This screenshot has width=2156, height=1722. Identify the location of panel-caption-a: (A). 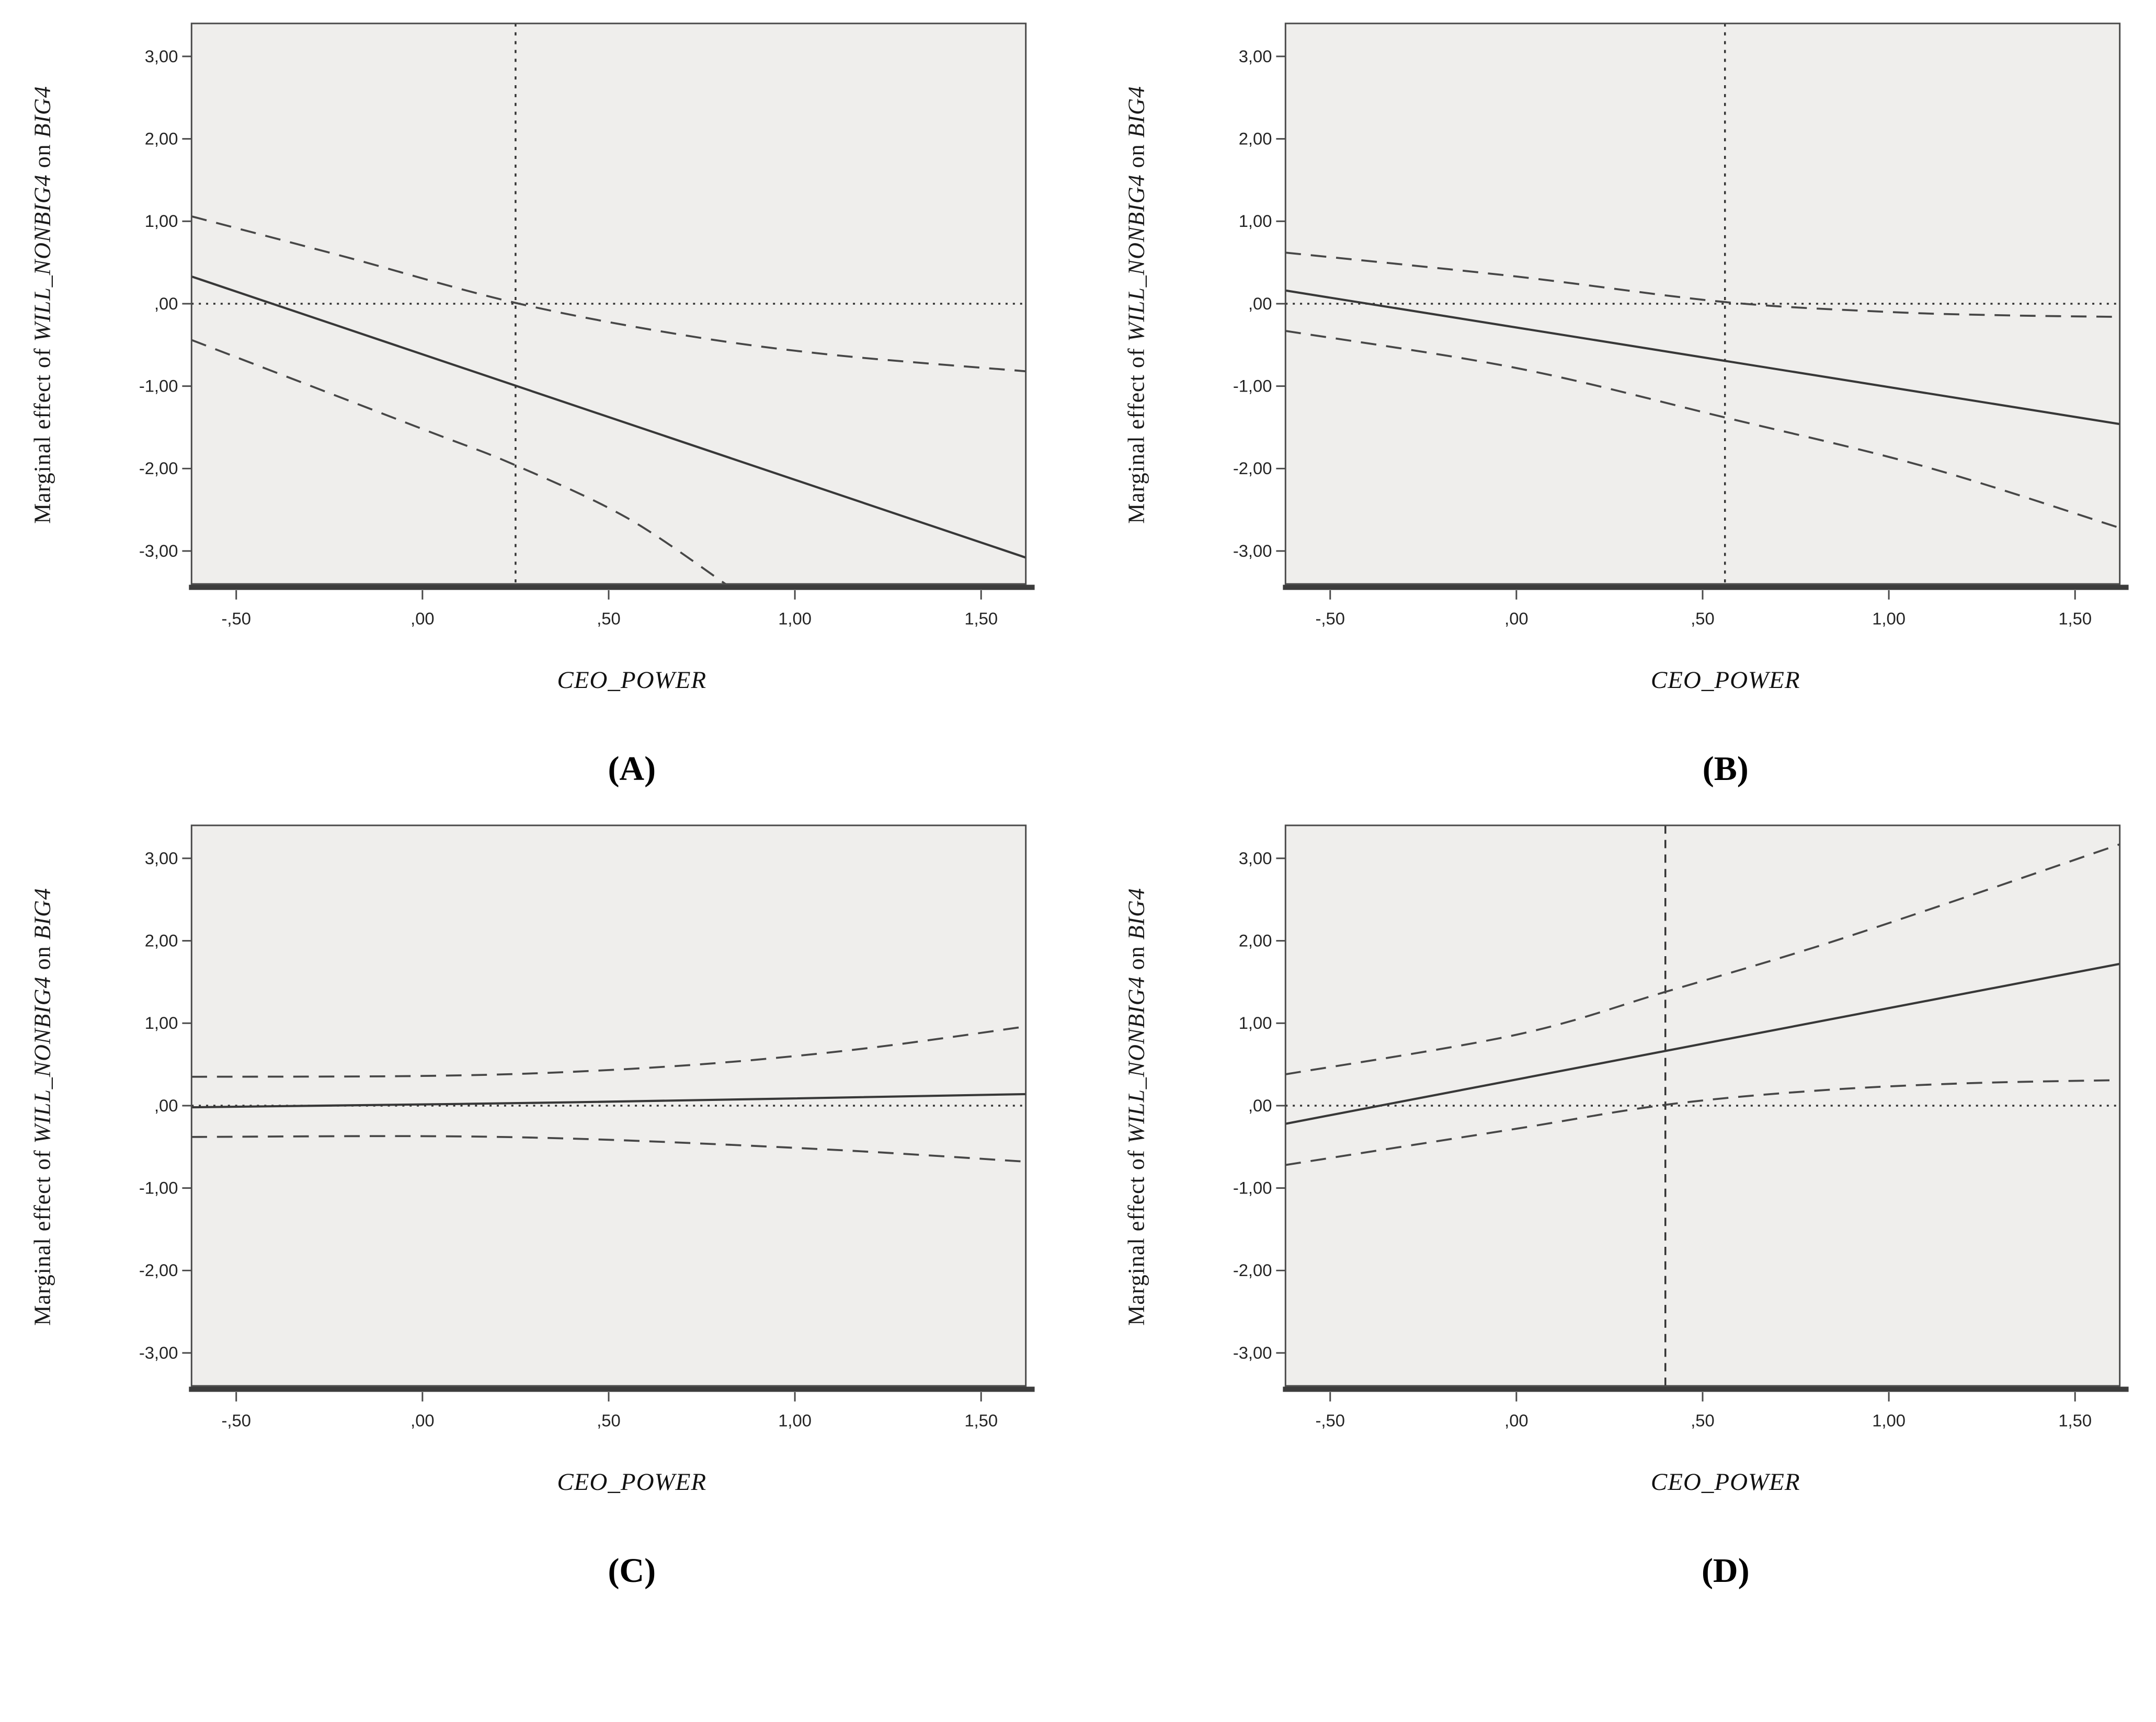
(632, 769).